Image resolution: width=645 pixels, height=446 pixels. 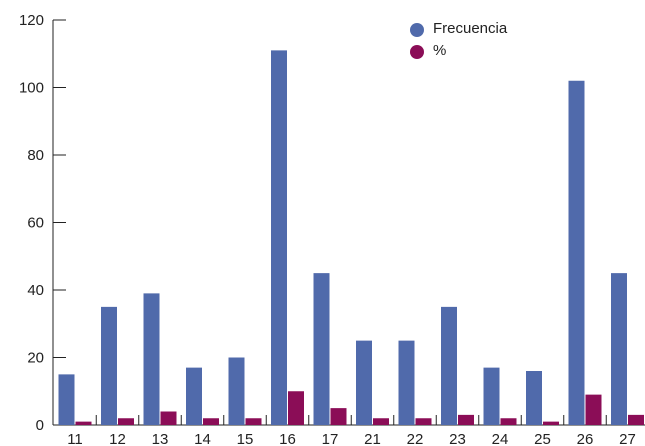 What do you see at coordinates (457, 438) in the screenshot?
I see `x-tick-label: 23` at bounding box center [457, 438].